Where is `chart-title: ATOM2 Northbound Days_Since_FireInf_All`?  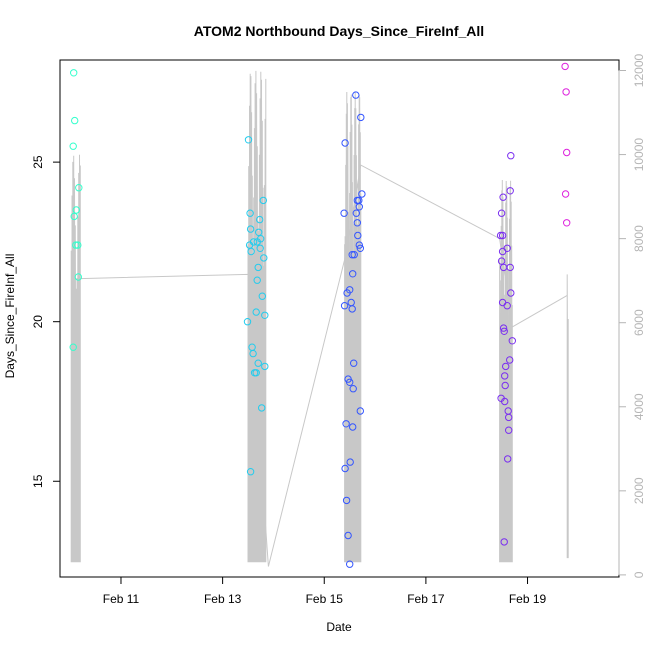
chart-title: ATOM2 Northbound Days_Since_FireInf_All is located at coordinates (339, 31).